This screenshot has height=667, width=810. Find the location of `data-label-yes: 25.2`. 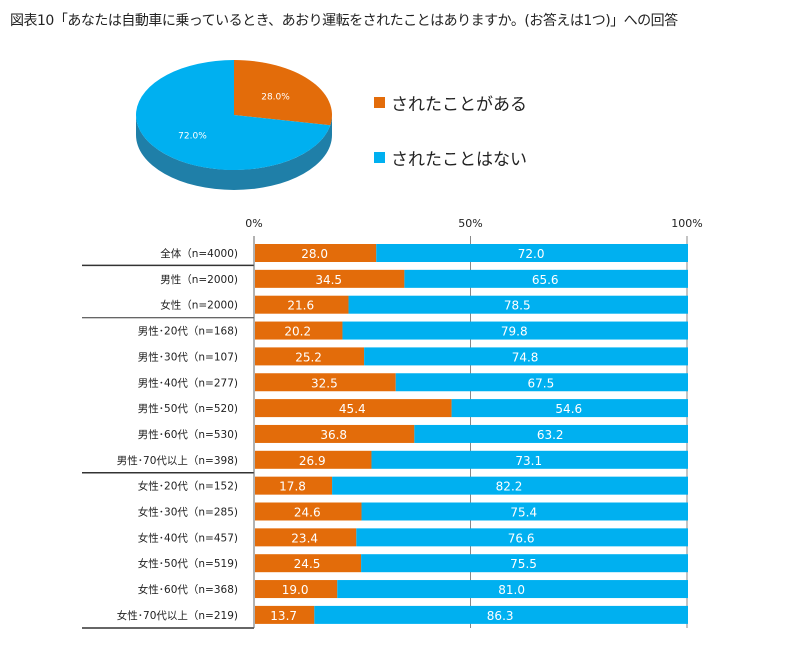

data-label-yes: 25.2 is located at coordinates (308, 357).